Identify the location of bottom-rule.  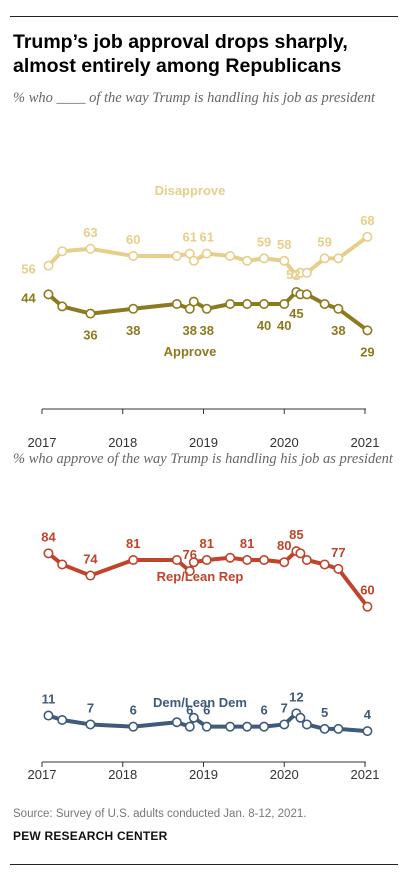
(204, 864).